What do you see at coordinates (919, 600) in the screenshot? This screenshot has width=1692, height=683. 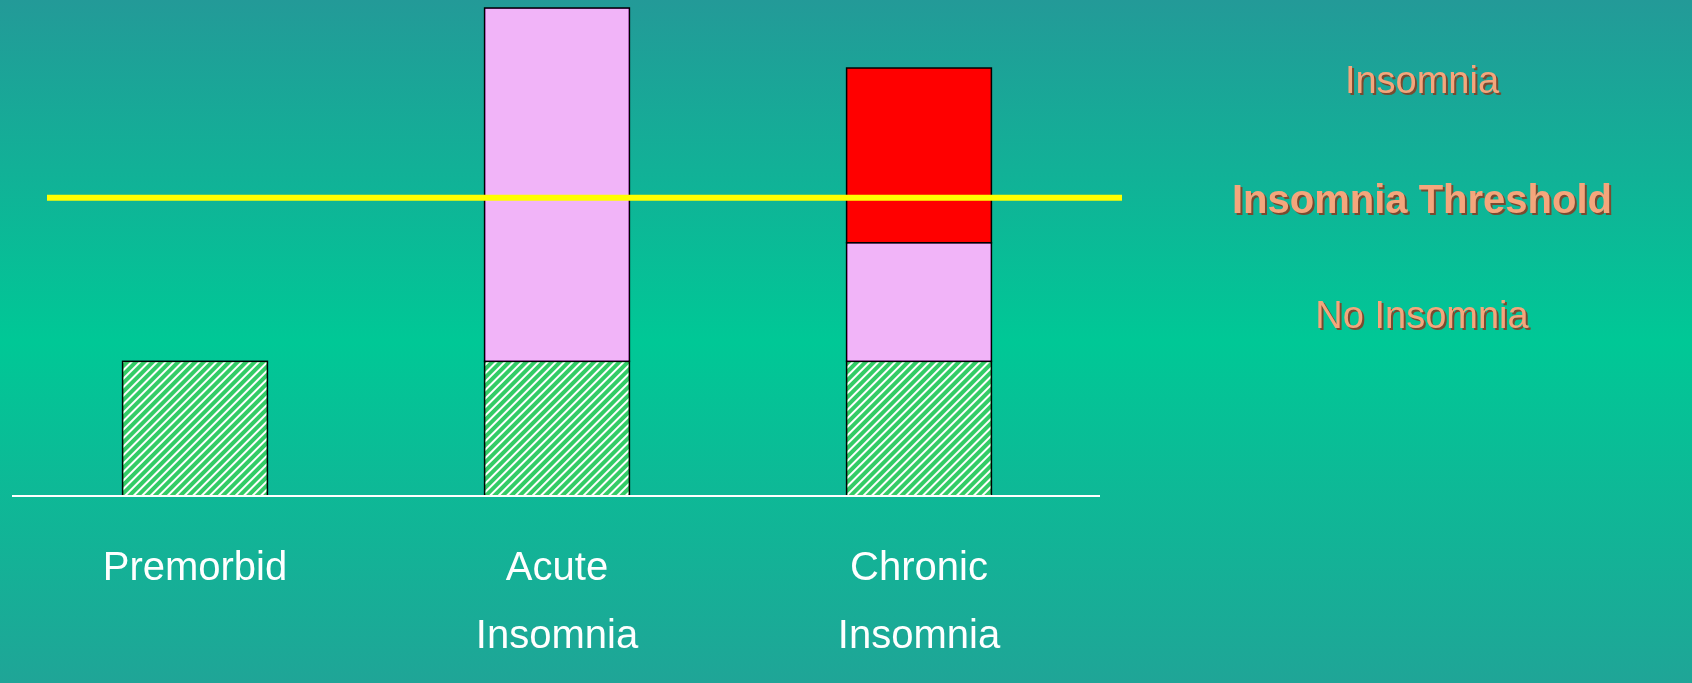 I see `x-tick-label: Chronic Insomnia` at bounding box center [919, 600].